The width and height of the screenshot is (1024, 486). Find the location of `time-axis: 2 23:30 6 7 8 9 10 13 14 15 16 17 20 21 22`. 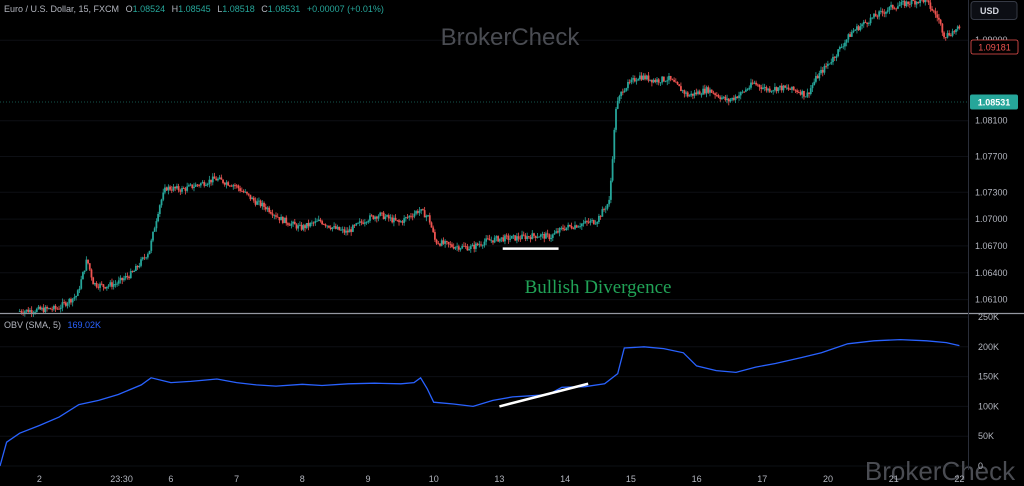

time-axis: 2 23:30 6 7 8 9 10 13 14 15 16 17 20 21 22 is located at coordinates (501, 479).